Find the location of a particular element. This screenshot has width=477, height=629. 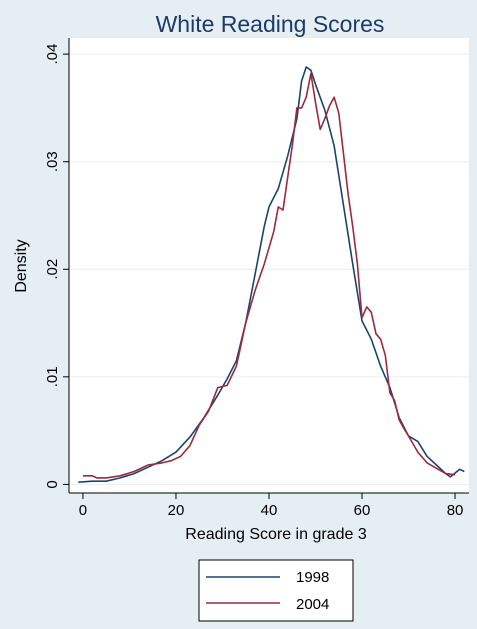

legend-label-1998: 1998 is located at coordinates (312, 577).